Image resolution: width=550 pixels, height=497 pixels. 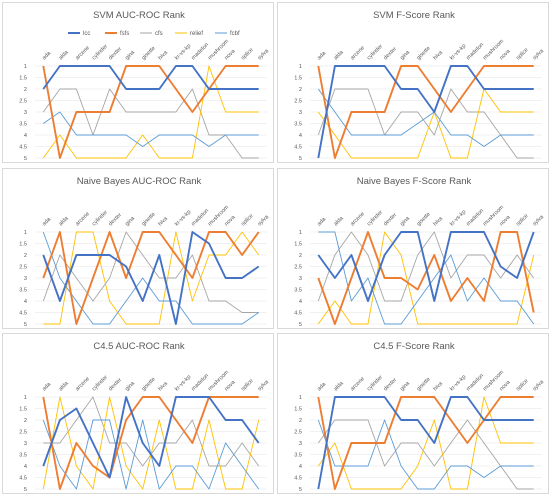 What do you see at coordinates (414, 346) in the screenshot?
I see `chart-title: C4.5 F-Score Rank` at bounding box center [414, 346].